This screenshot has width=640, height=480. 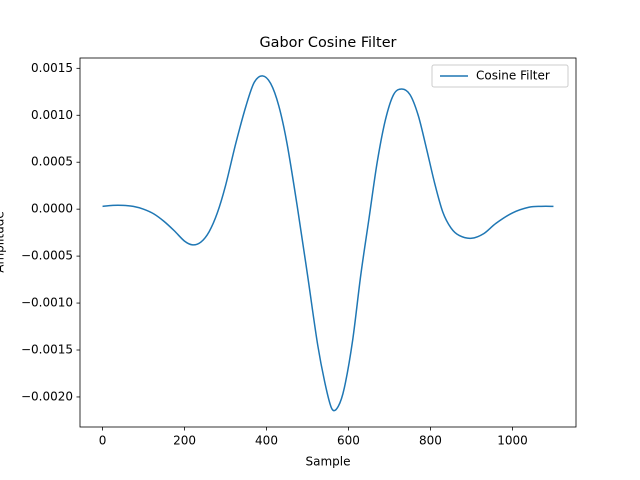 What do you see at coordinates (513, 76) in the screenshot?
I see `legend-label: Cosine Filter` at bounding box center [513, 76].